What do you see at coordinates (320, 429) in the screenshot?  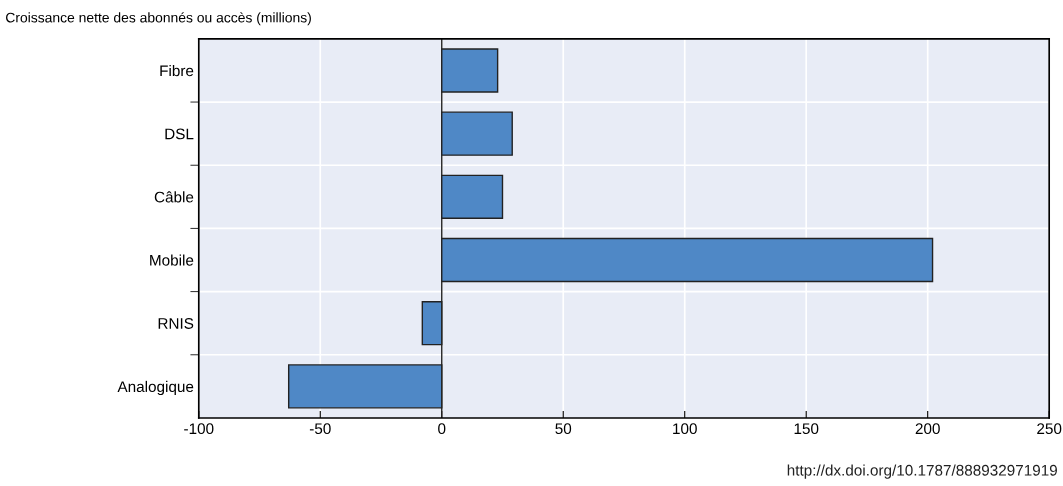 I see `x-tick-label: -50` at bounding box center [320, 429].